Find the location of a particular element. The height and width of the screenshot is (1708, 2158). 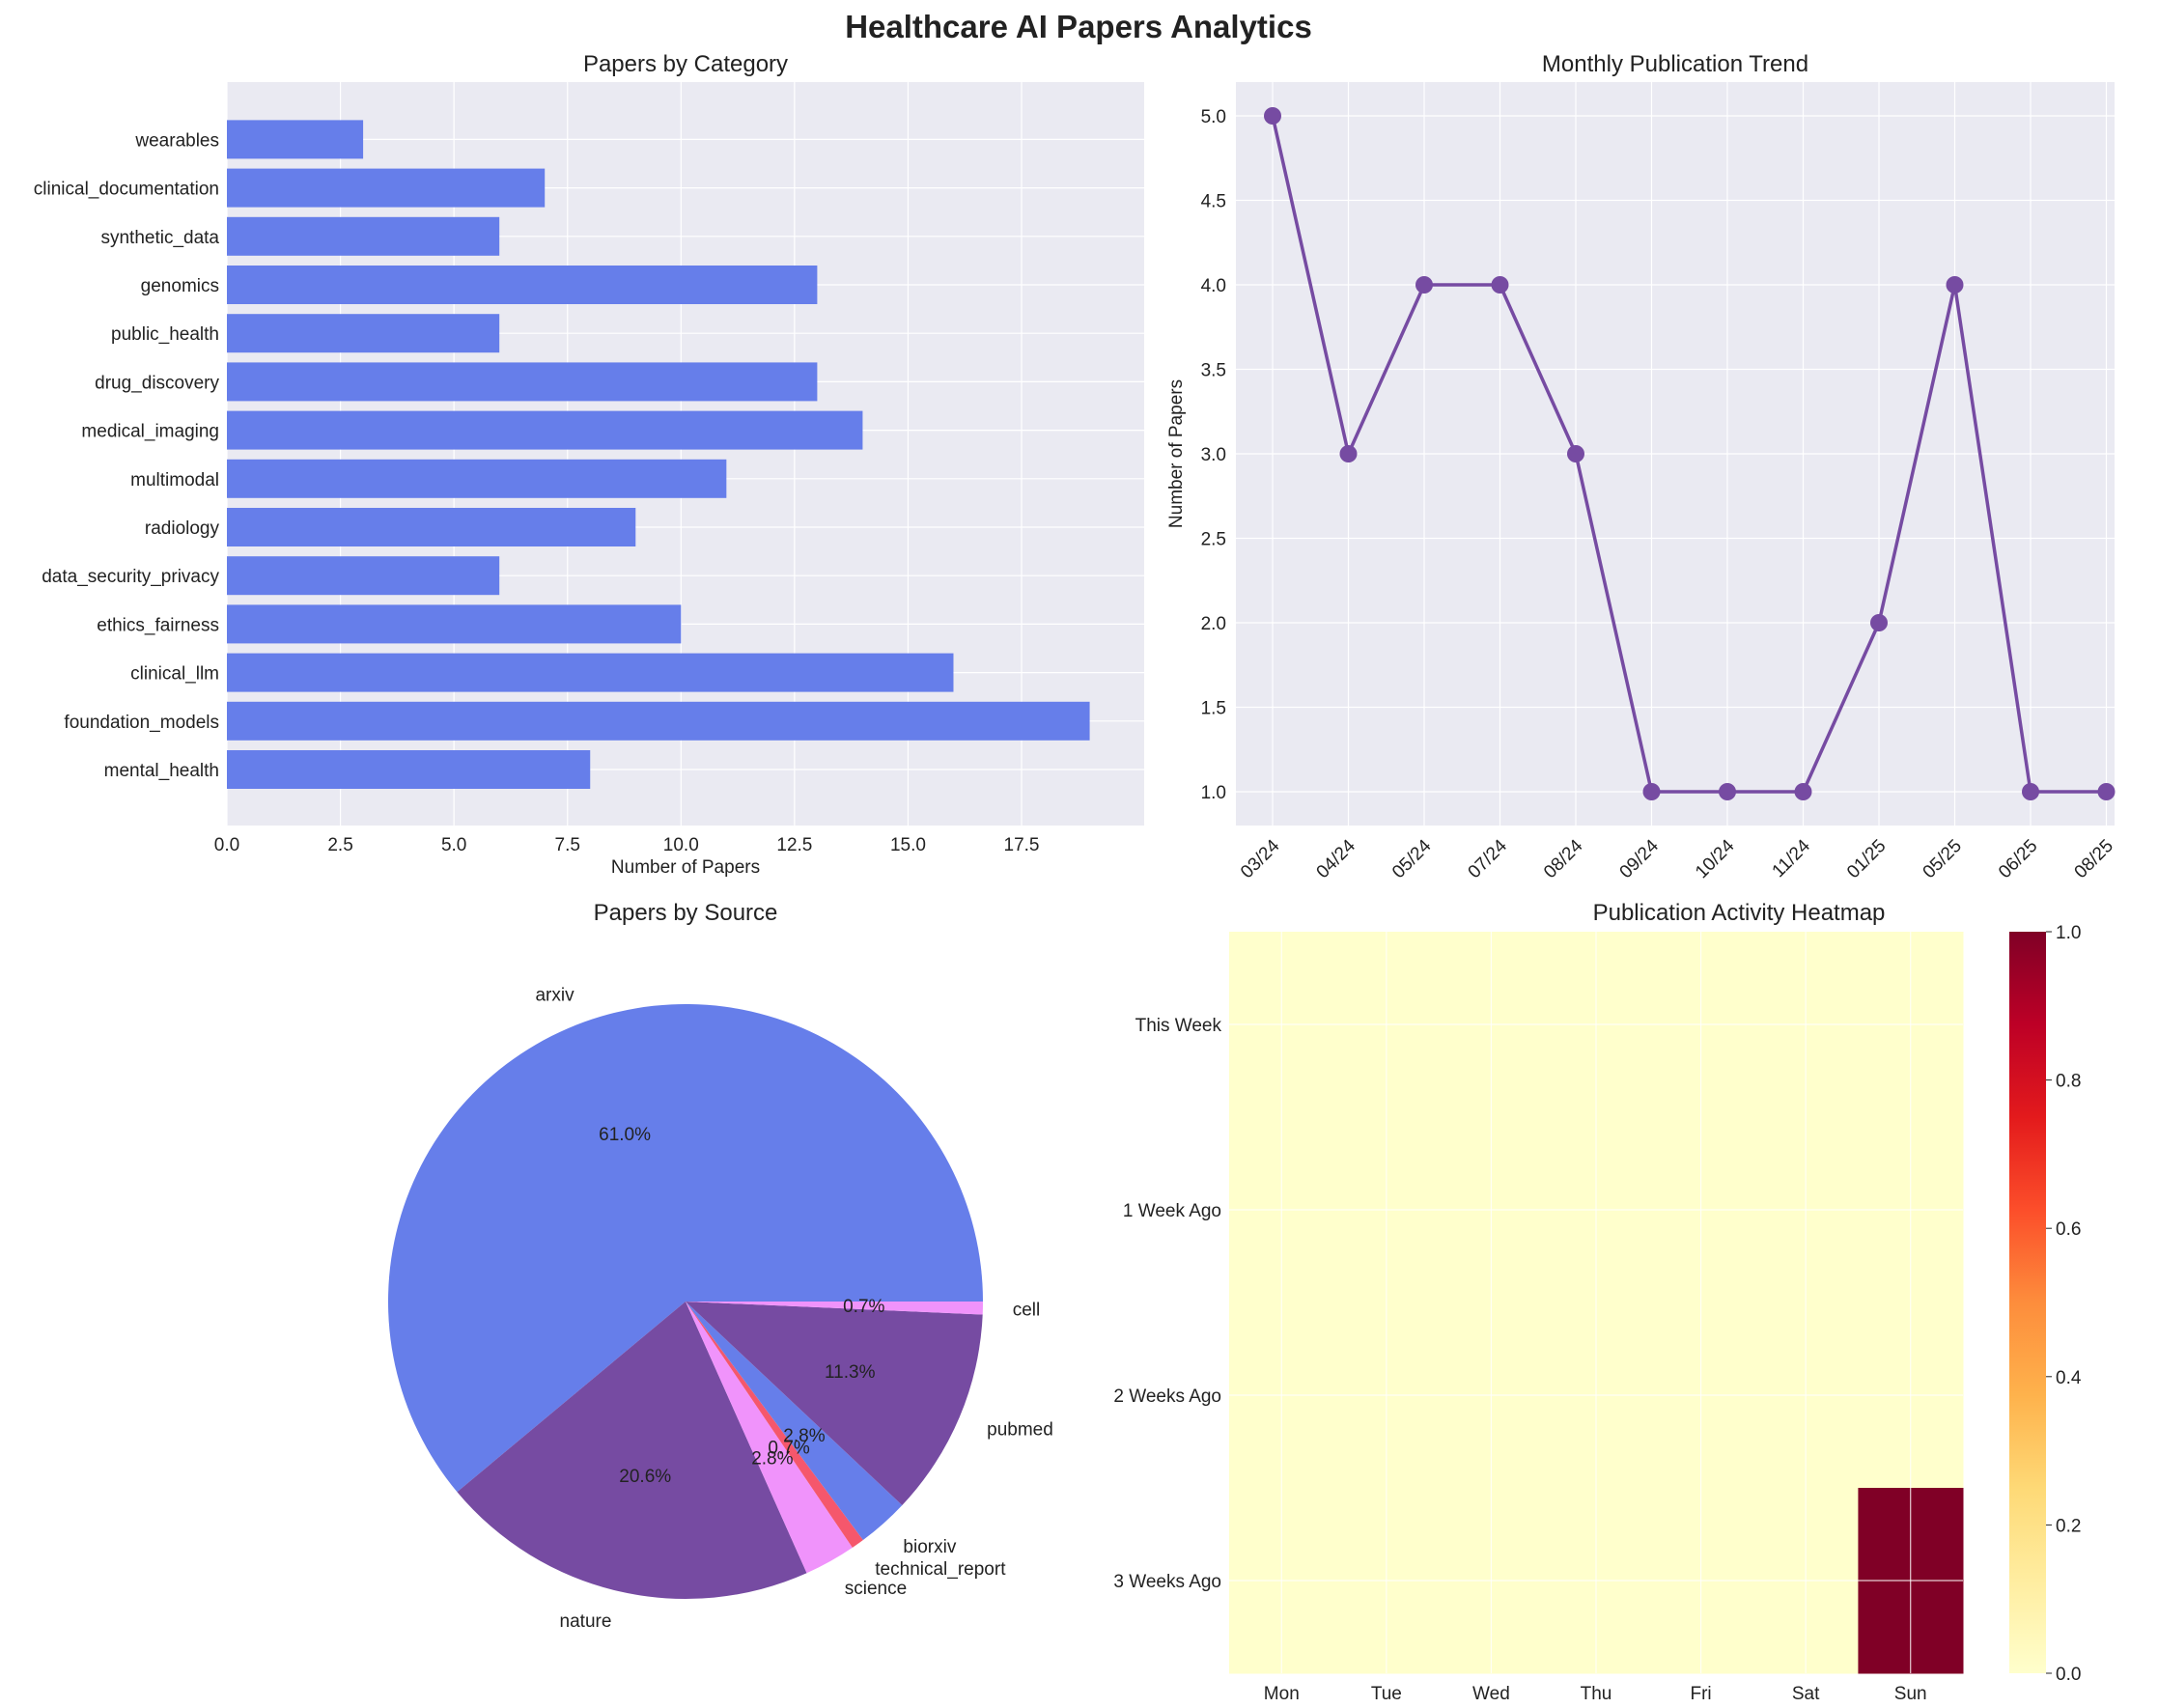

heatmap-x-tick-label: Wed is located at coordinates (1491, 1694).